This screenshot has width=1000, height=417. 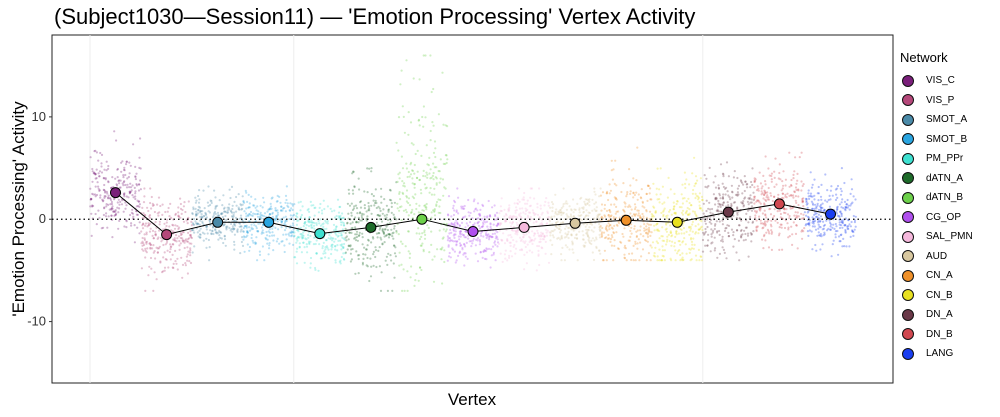 What do you see at coordinates (936, 218) in the screenshot?
I see `legend-item-cg-op: CG_OP` at bounding box center [936, 218].